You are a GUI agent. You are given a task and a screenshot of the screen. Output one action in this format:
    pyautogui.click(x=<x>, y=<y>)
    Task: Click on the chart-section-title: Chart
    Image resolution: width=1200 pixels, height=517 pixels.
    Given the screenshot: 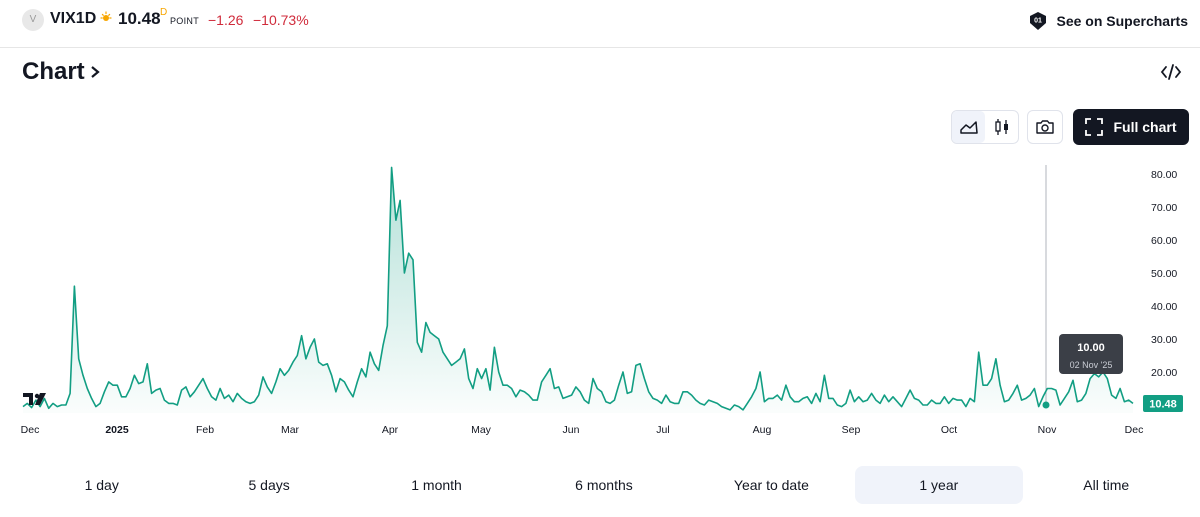 What is the action you would take?
    pyautogui.click(x=61, y=72)
    